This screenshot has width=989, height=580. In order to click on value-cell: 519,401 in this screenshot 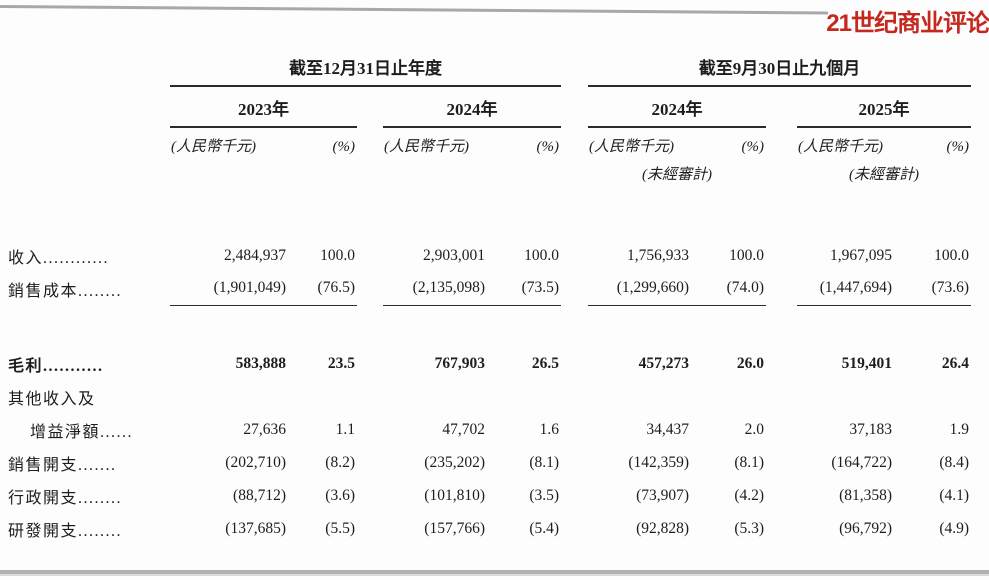, I will do `click(867, 363)`.